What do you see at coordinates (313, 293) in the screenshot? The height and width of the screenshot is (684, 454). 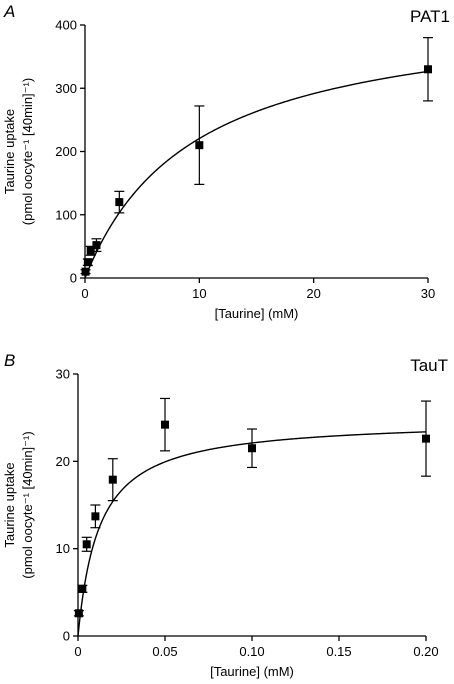 I see `x-tick-label: 20` at bounding box center [313, 293].